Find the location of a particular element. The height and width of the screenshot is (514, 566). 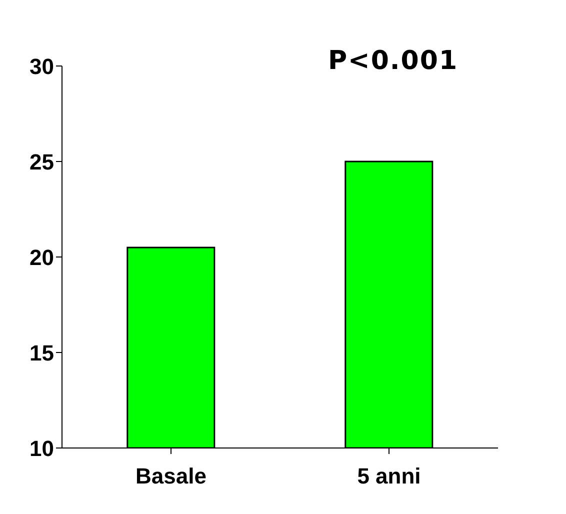

x-tick-label: Basale is located at coordinates (171, 476).